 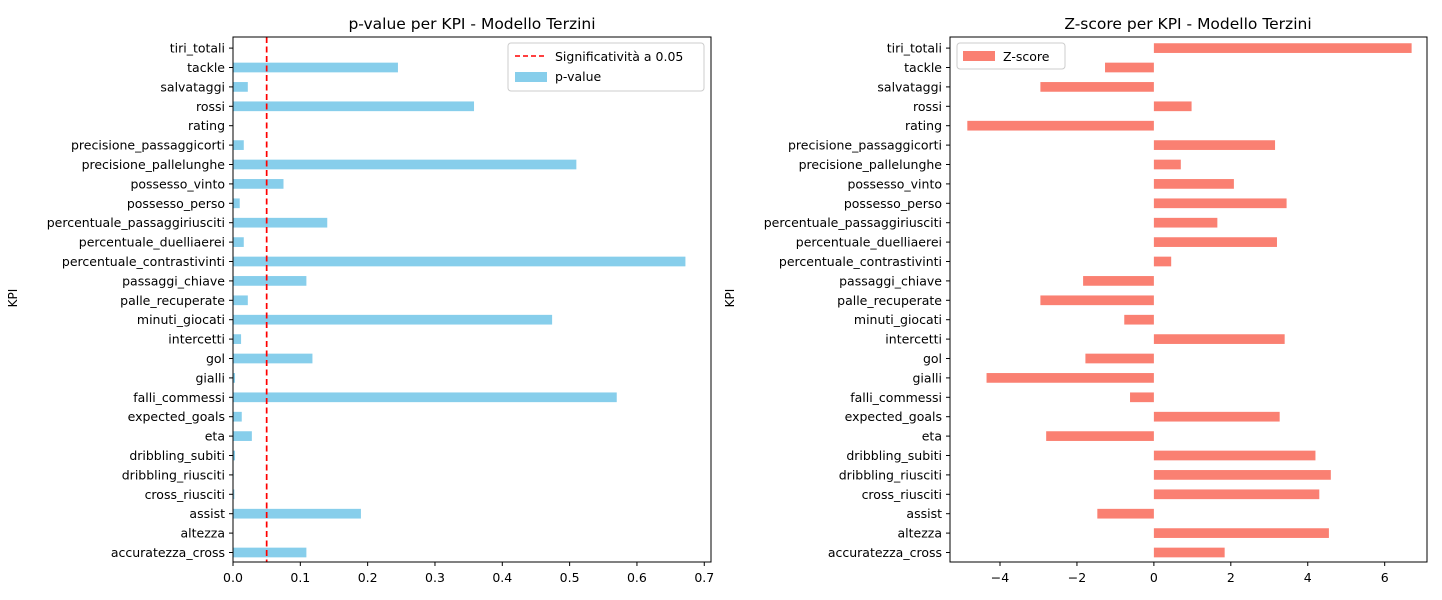 What do you see at coordinates (1077, 577) in the screenshot?
I see `zscore-x-tick-label: −2` at bounding box center [1077, 577].